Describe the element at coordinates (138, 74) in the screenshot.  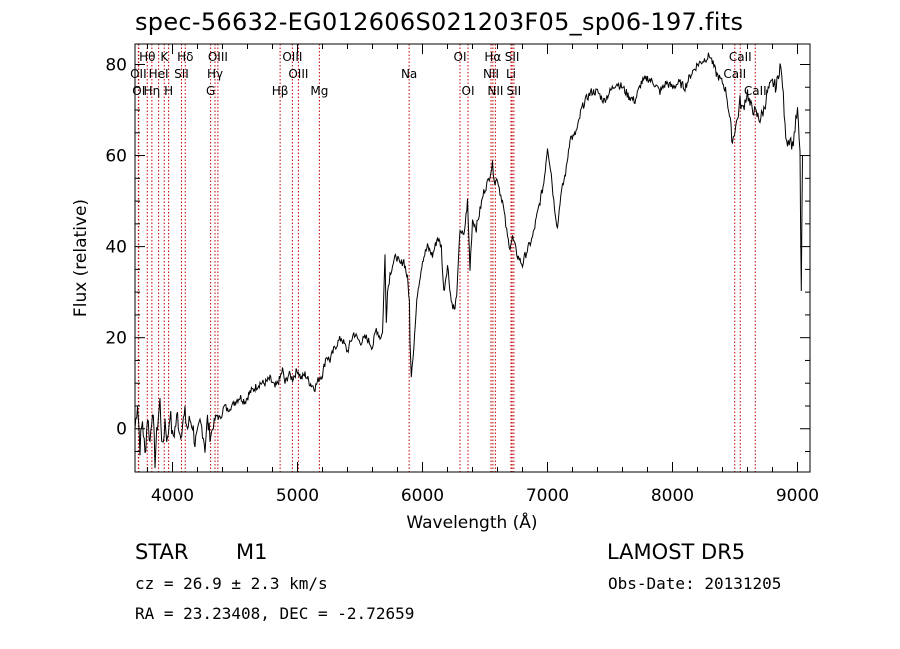
I see `line-label: OII` at that location.